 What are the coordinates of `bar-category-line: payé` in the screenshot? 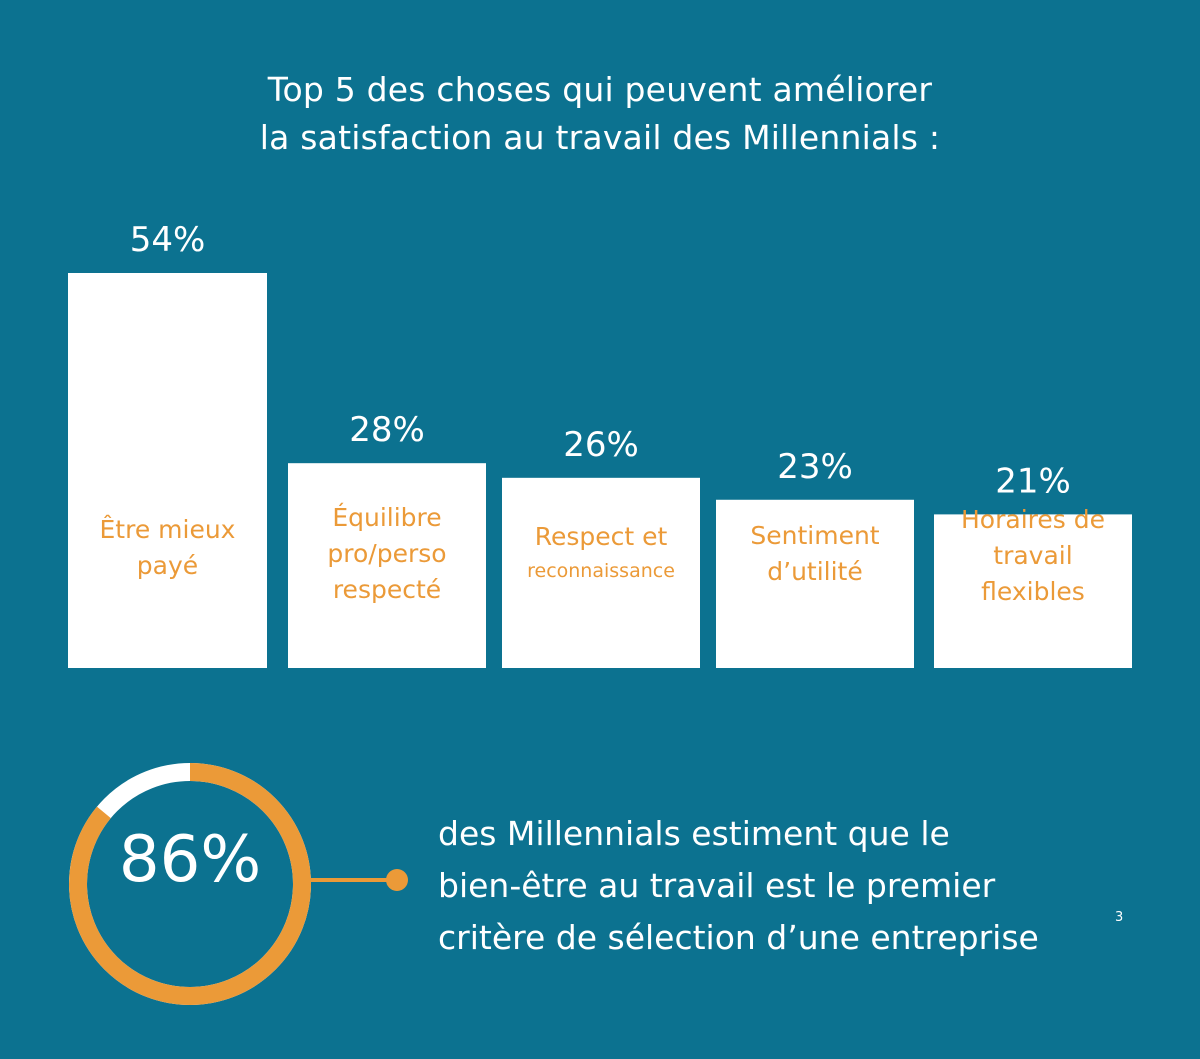 It's located at (167, 565).